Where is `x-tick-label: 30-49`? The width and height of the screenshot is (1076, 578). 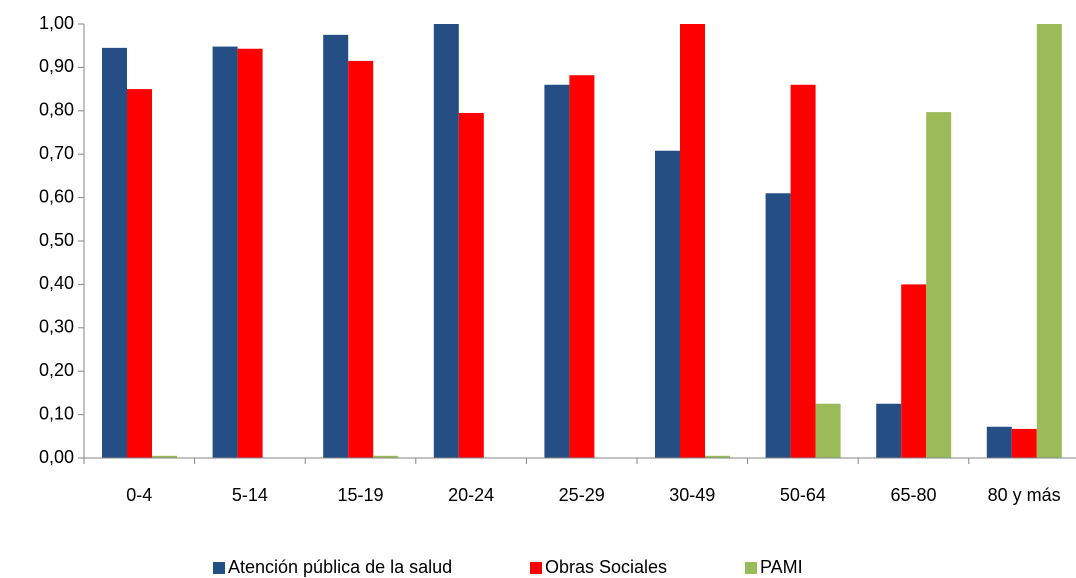 x-tick-label: 30-49 is located at coordinates (692, 495).